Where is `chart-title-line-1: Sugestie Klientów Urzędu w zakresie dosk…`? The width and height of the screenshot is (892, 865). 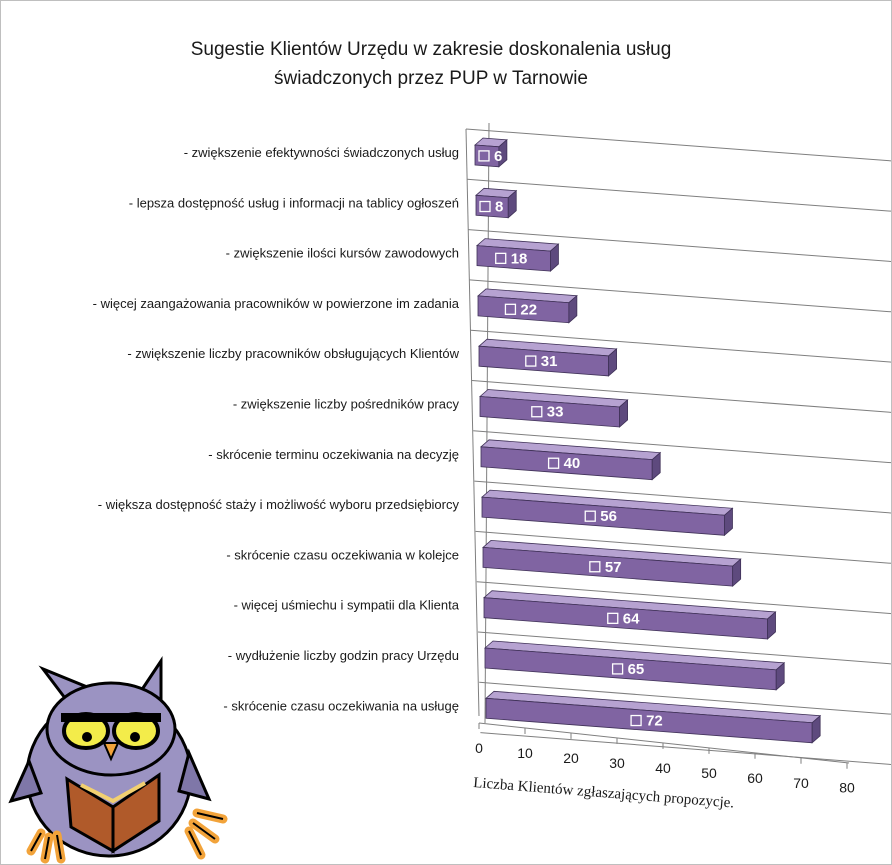 chart-title-line-1: Sugestie Klientów Urzędu w zakresie dosk… is located at coordinates (431, 49).